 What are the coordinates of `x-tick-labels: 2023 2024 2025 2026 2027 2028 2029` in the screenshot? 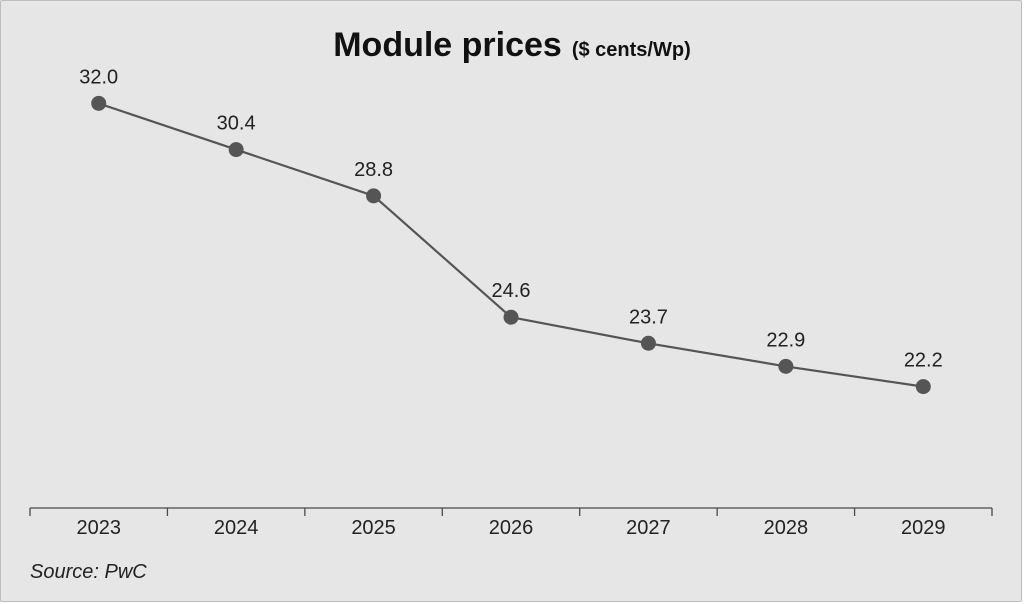 It's located at (510, 528).